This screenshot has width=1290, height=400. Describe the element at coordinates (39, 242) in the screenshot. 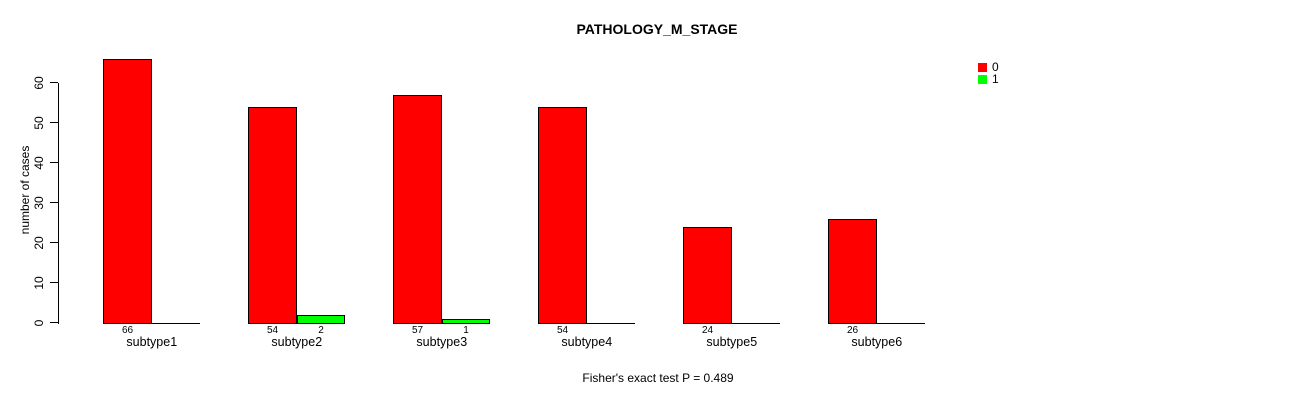

I see `y-axis-tick-label: 20` at that location.